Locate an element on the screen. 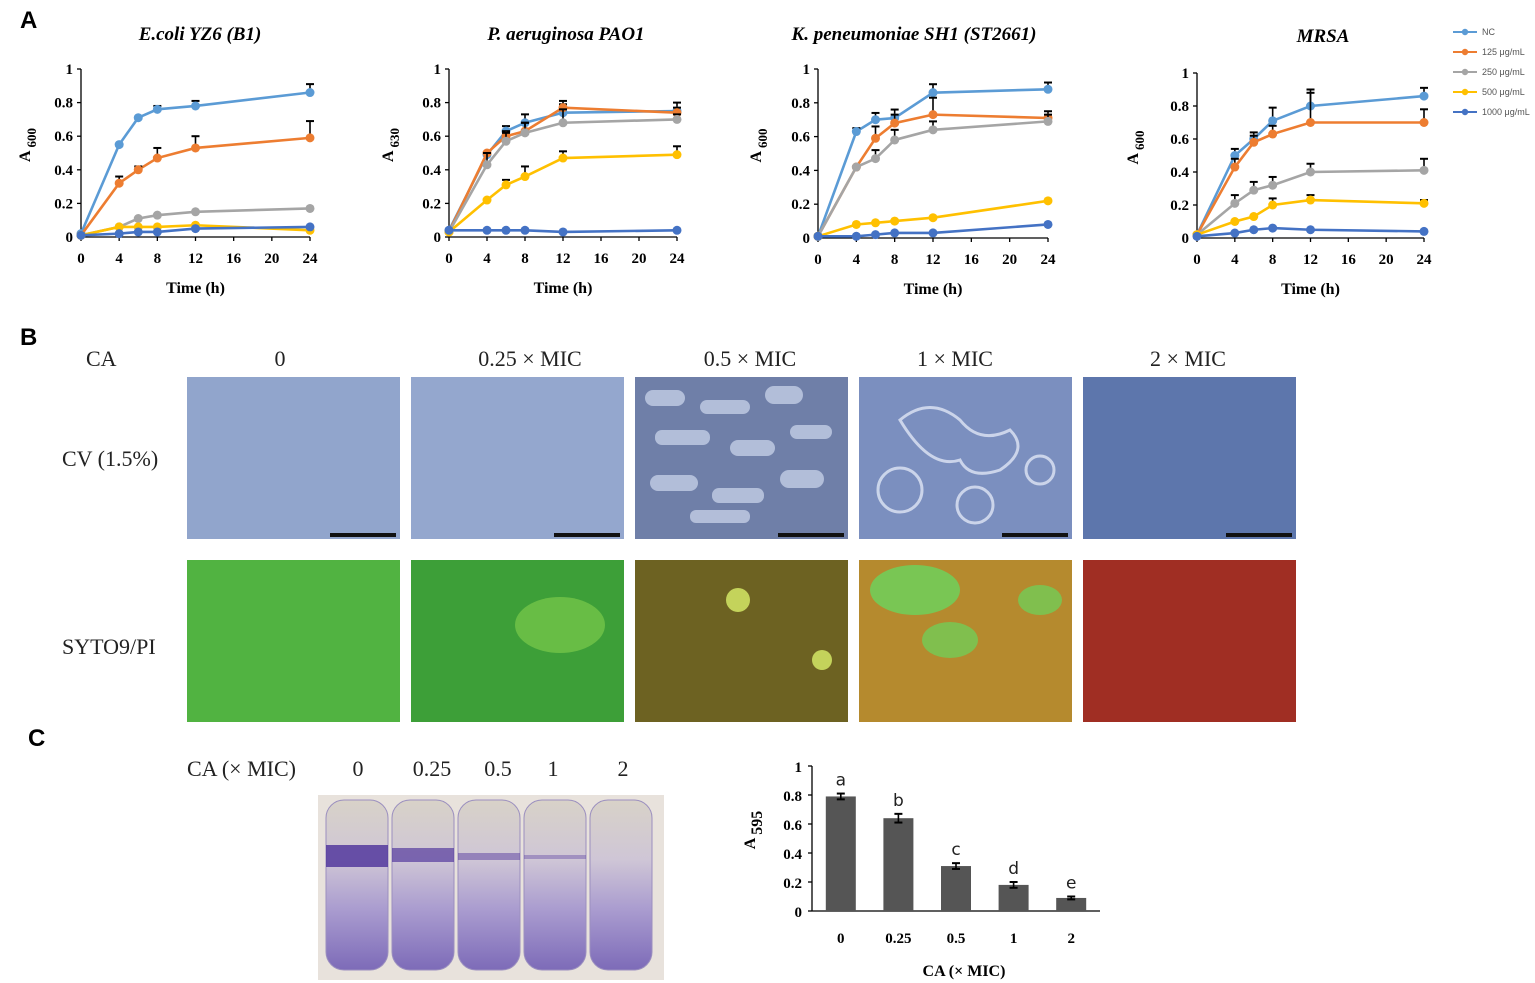 This screenshot has width=1535, height=983. panel-c-col-0: 0 is located at coordinates (358, 768).